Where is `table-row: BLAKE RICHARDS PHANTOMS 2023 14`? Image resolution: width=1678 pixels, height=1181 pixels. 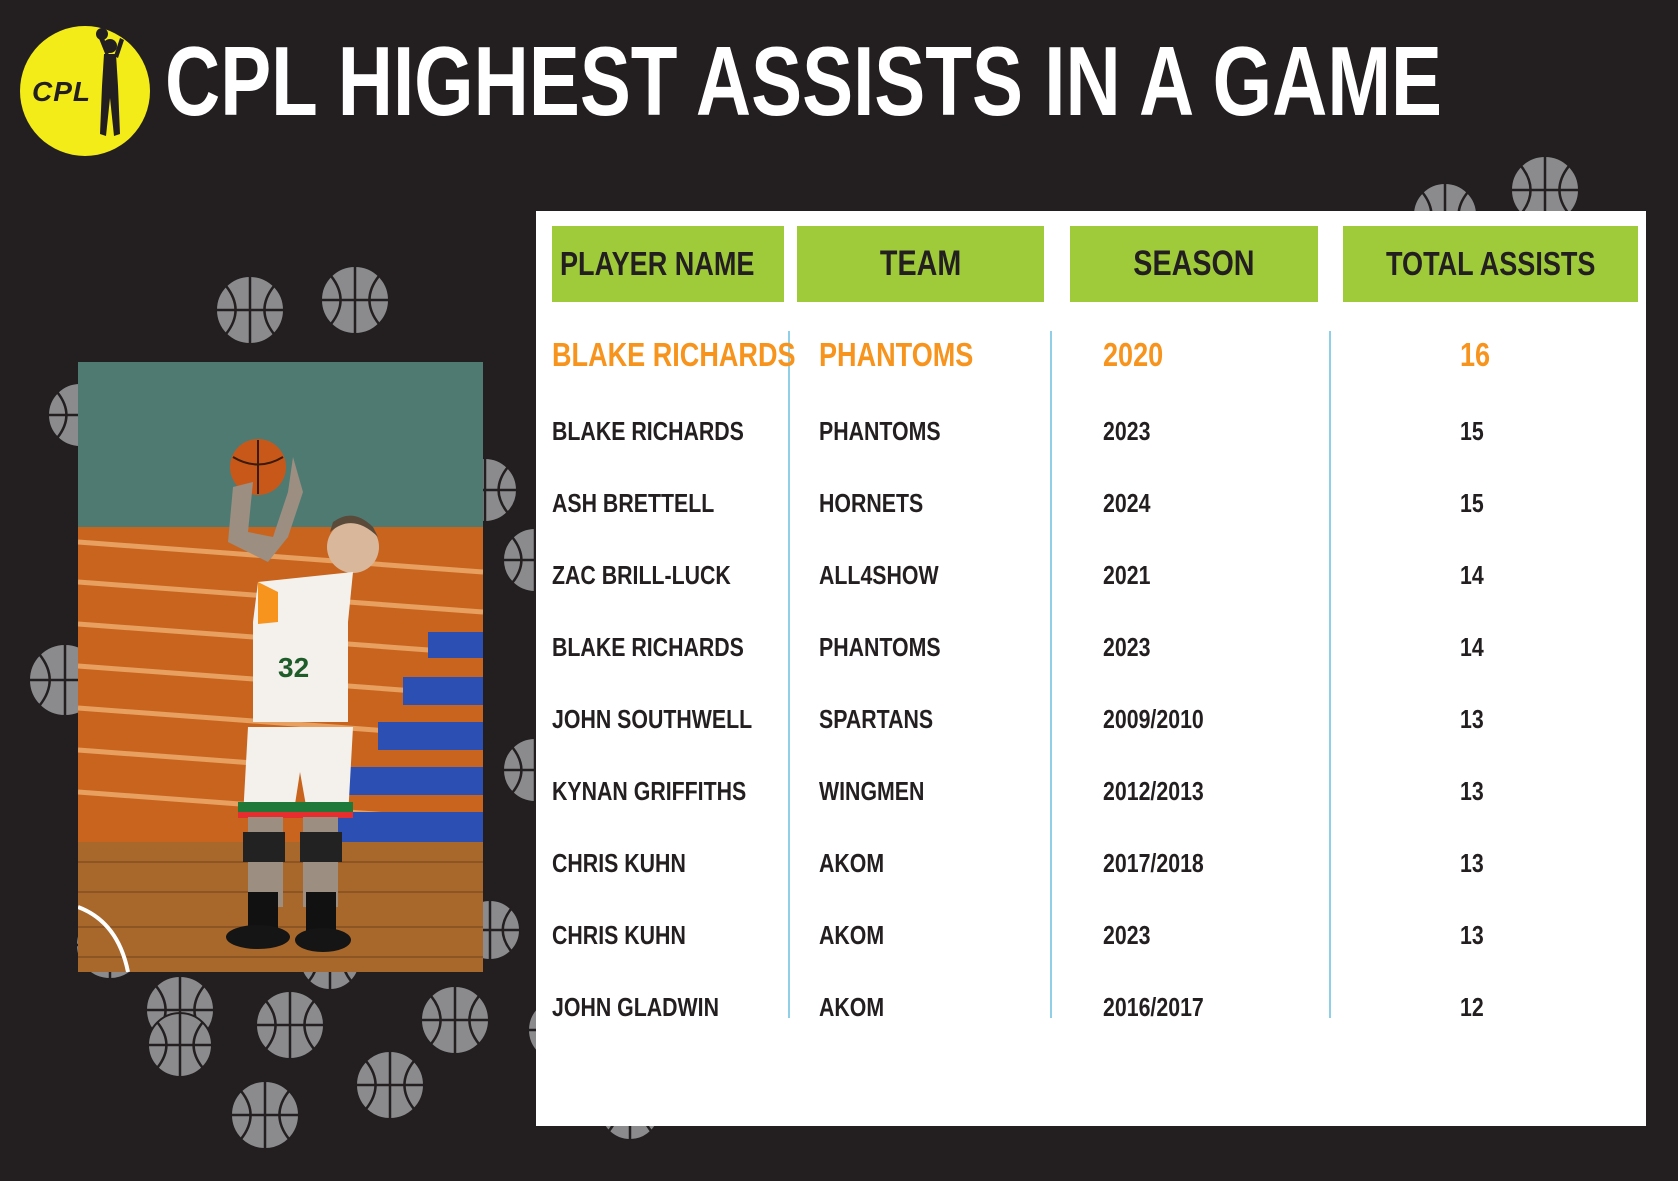 table-row: BLAKE RICHARDS PHANTOMS 2023 14 is located at coordinates (1091, 647).